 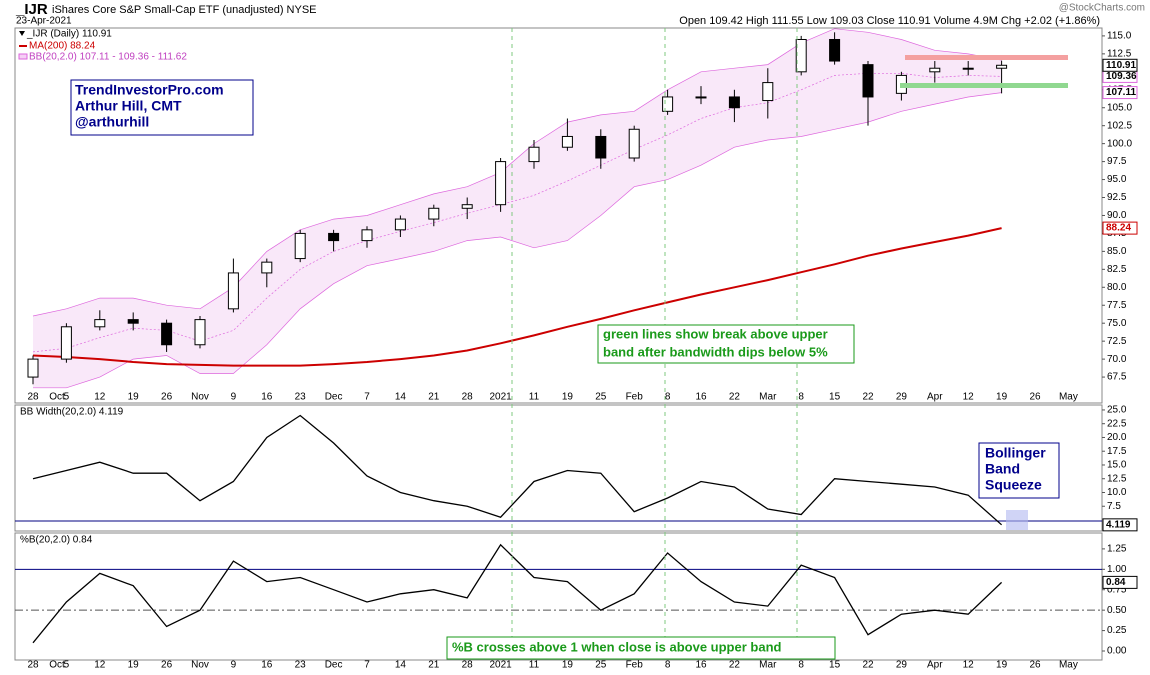 What do you see at coordinates (149, 90) in the screenshot?
I see `author-line: TrendInvestorPro.com` at bounding box center [149, 90].